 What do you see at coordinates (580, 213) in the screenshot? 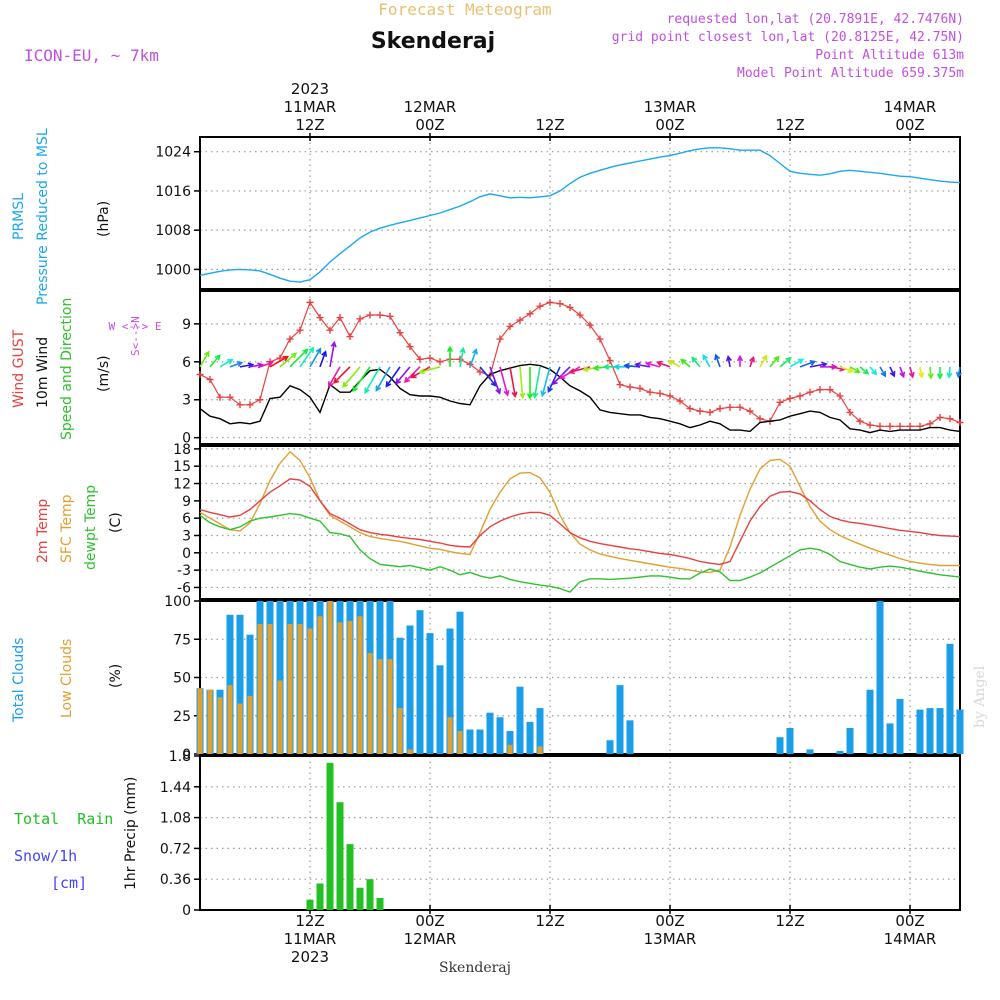
I see `panel-frame-pressure` at bounding box center [580, 213].